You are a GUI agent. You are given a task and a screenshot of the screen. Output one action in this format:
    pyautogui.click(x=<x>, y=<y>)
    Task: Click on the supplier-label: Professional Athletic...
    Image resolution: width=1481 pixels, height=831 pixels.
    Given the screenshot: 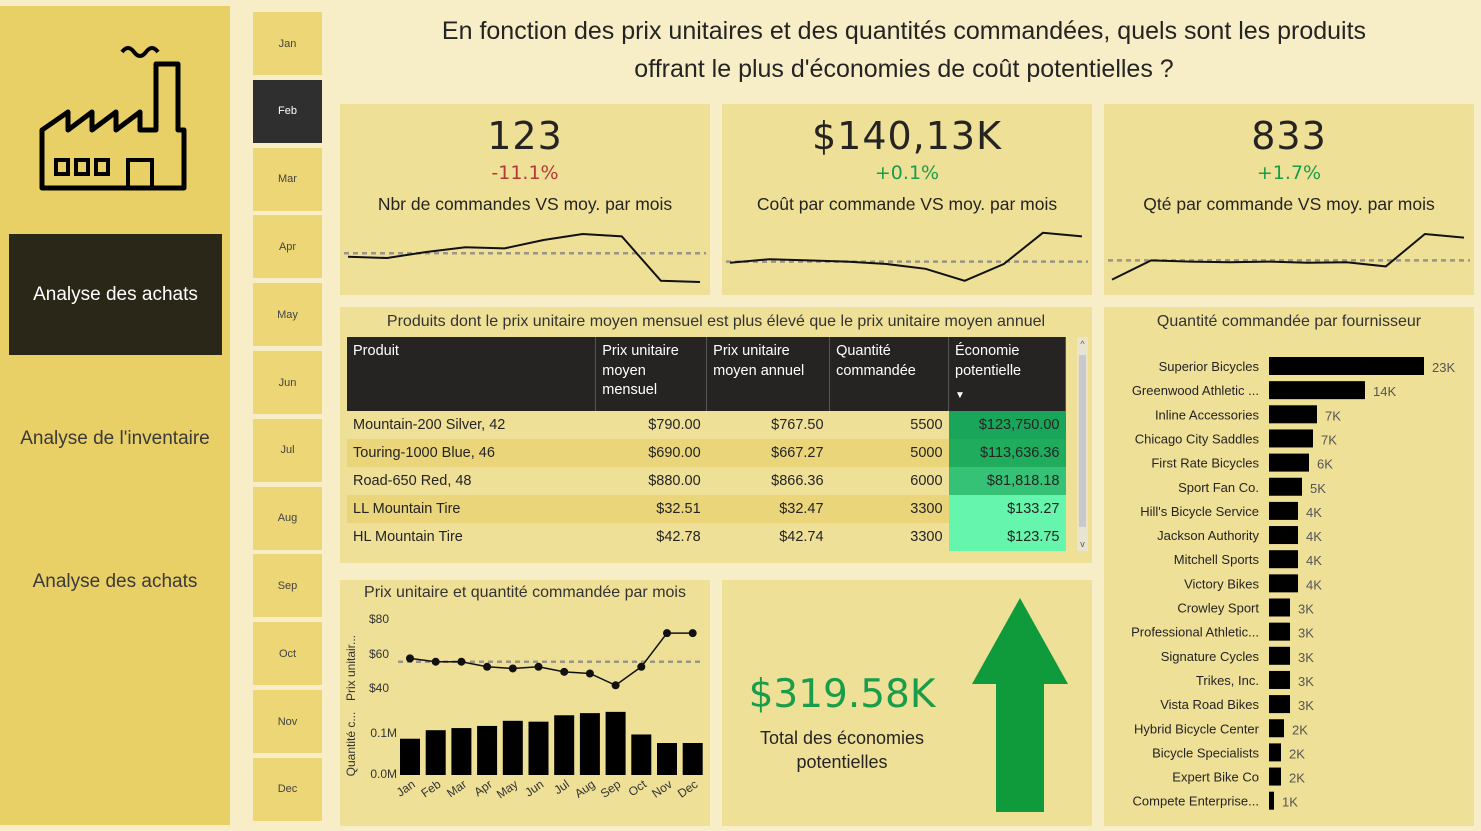 What is the action you would take?
    pyautogui.click(x=1195, y=632)
    